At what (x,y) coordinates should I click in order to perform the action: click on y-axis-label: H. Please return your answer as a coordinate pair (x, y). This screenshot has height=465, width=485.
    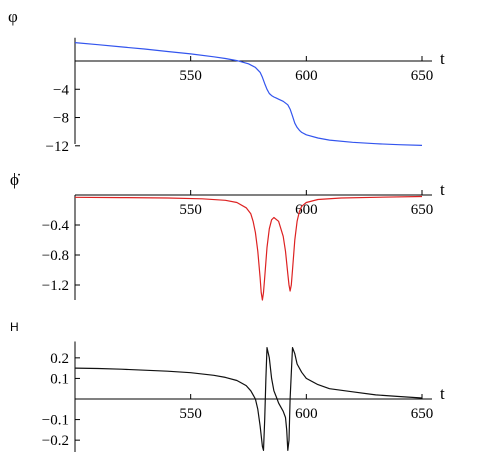
    Looking at the image, I should click on (14, 327).